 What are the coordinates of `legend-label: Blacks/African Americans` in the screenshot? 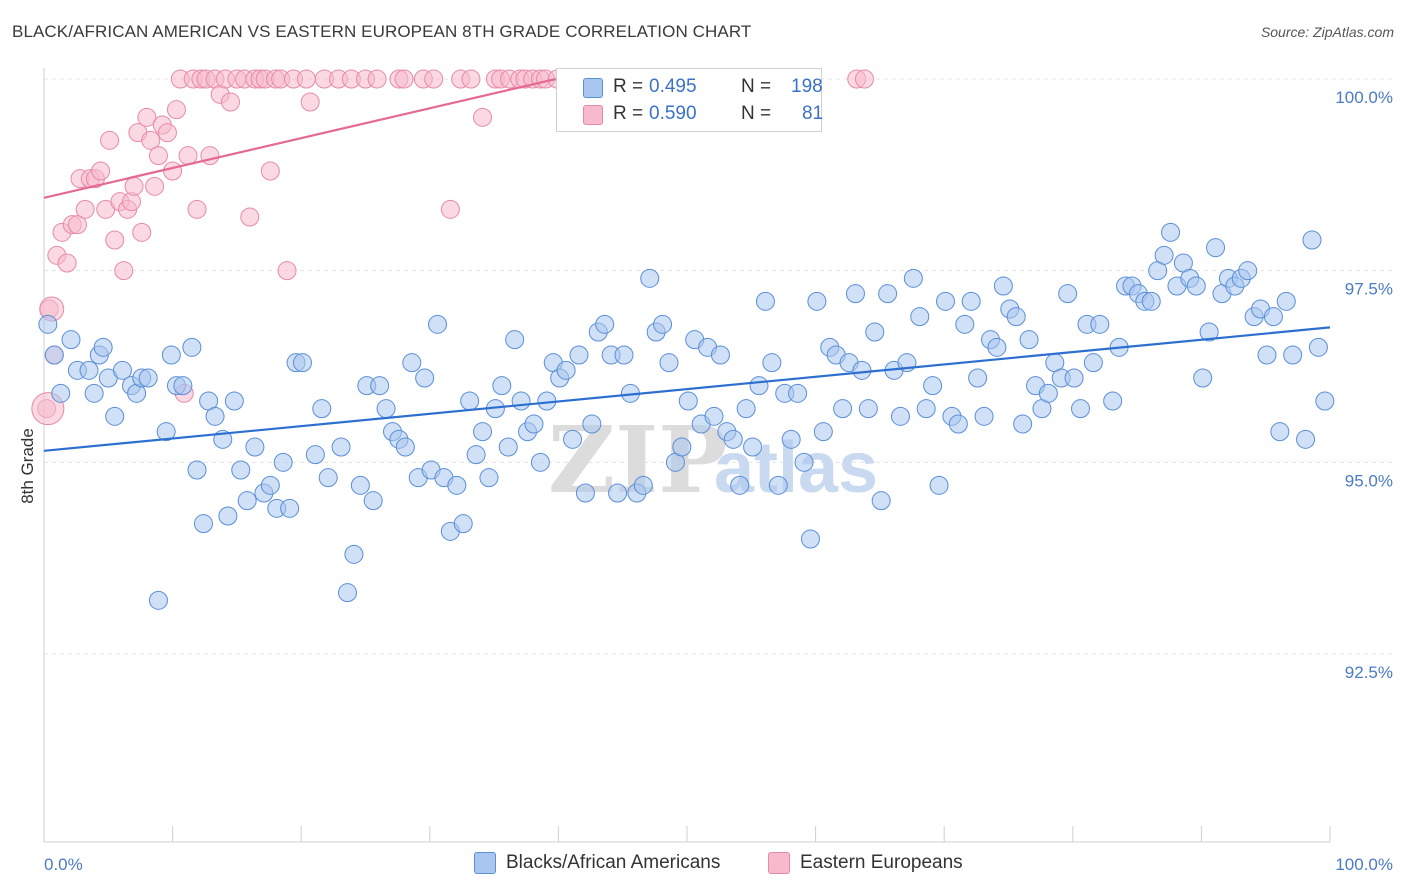 It's located at (613, 862).